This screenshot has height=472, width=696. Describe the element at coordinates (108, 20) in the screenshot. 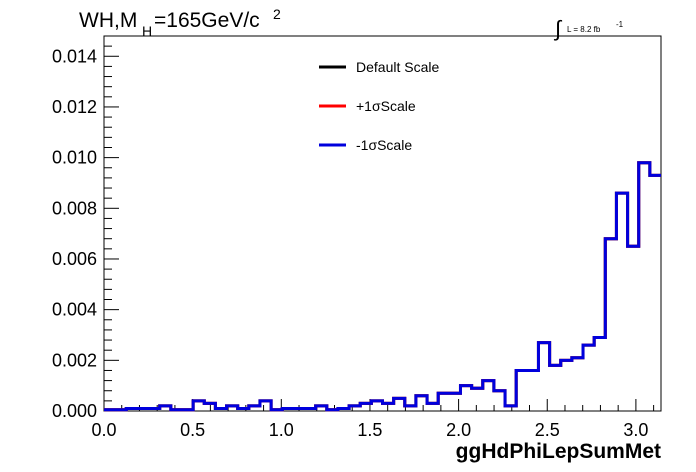

I see `title-main: WH,M` at that location.